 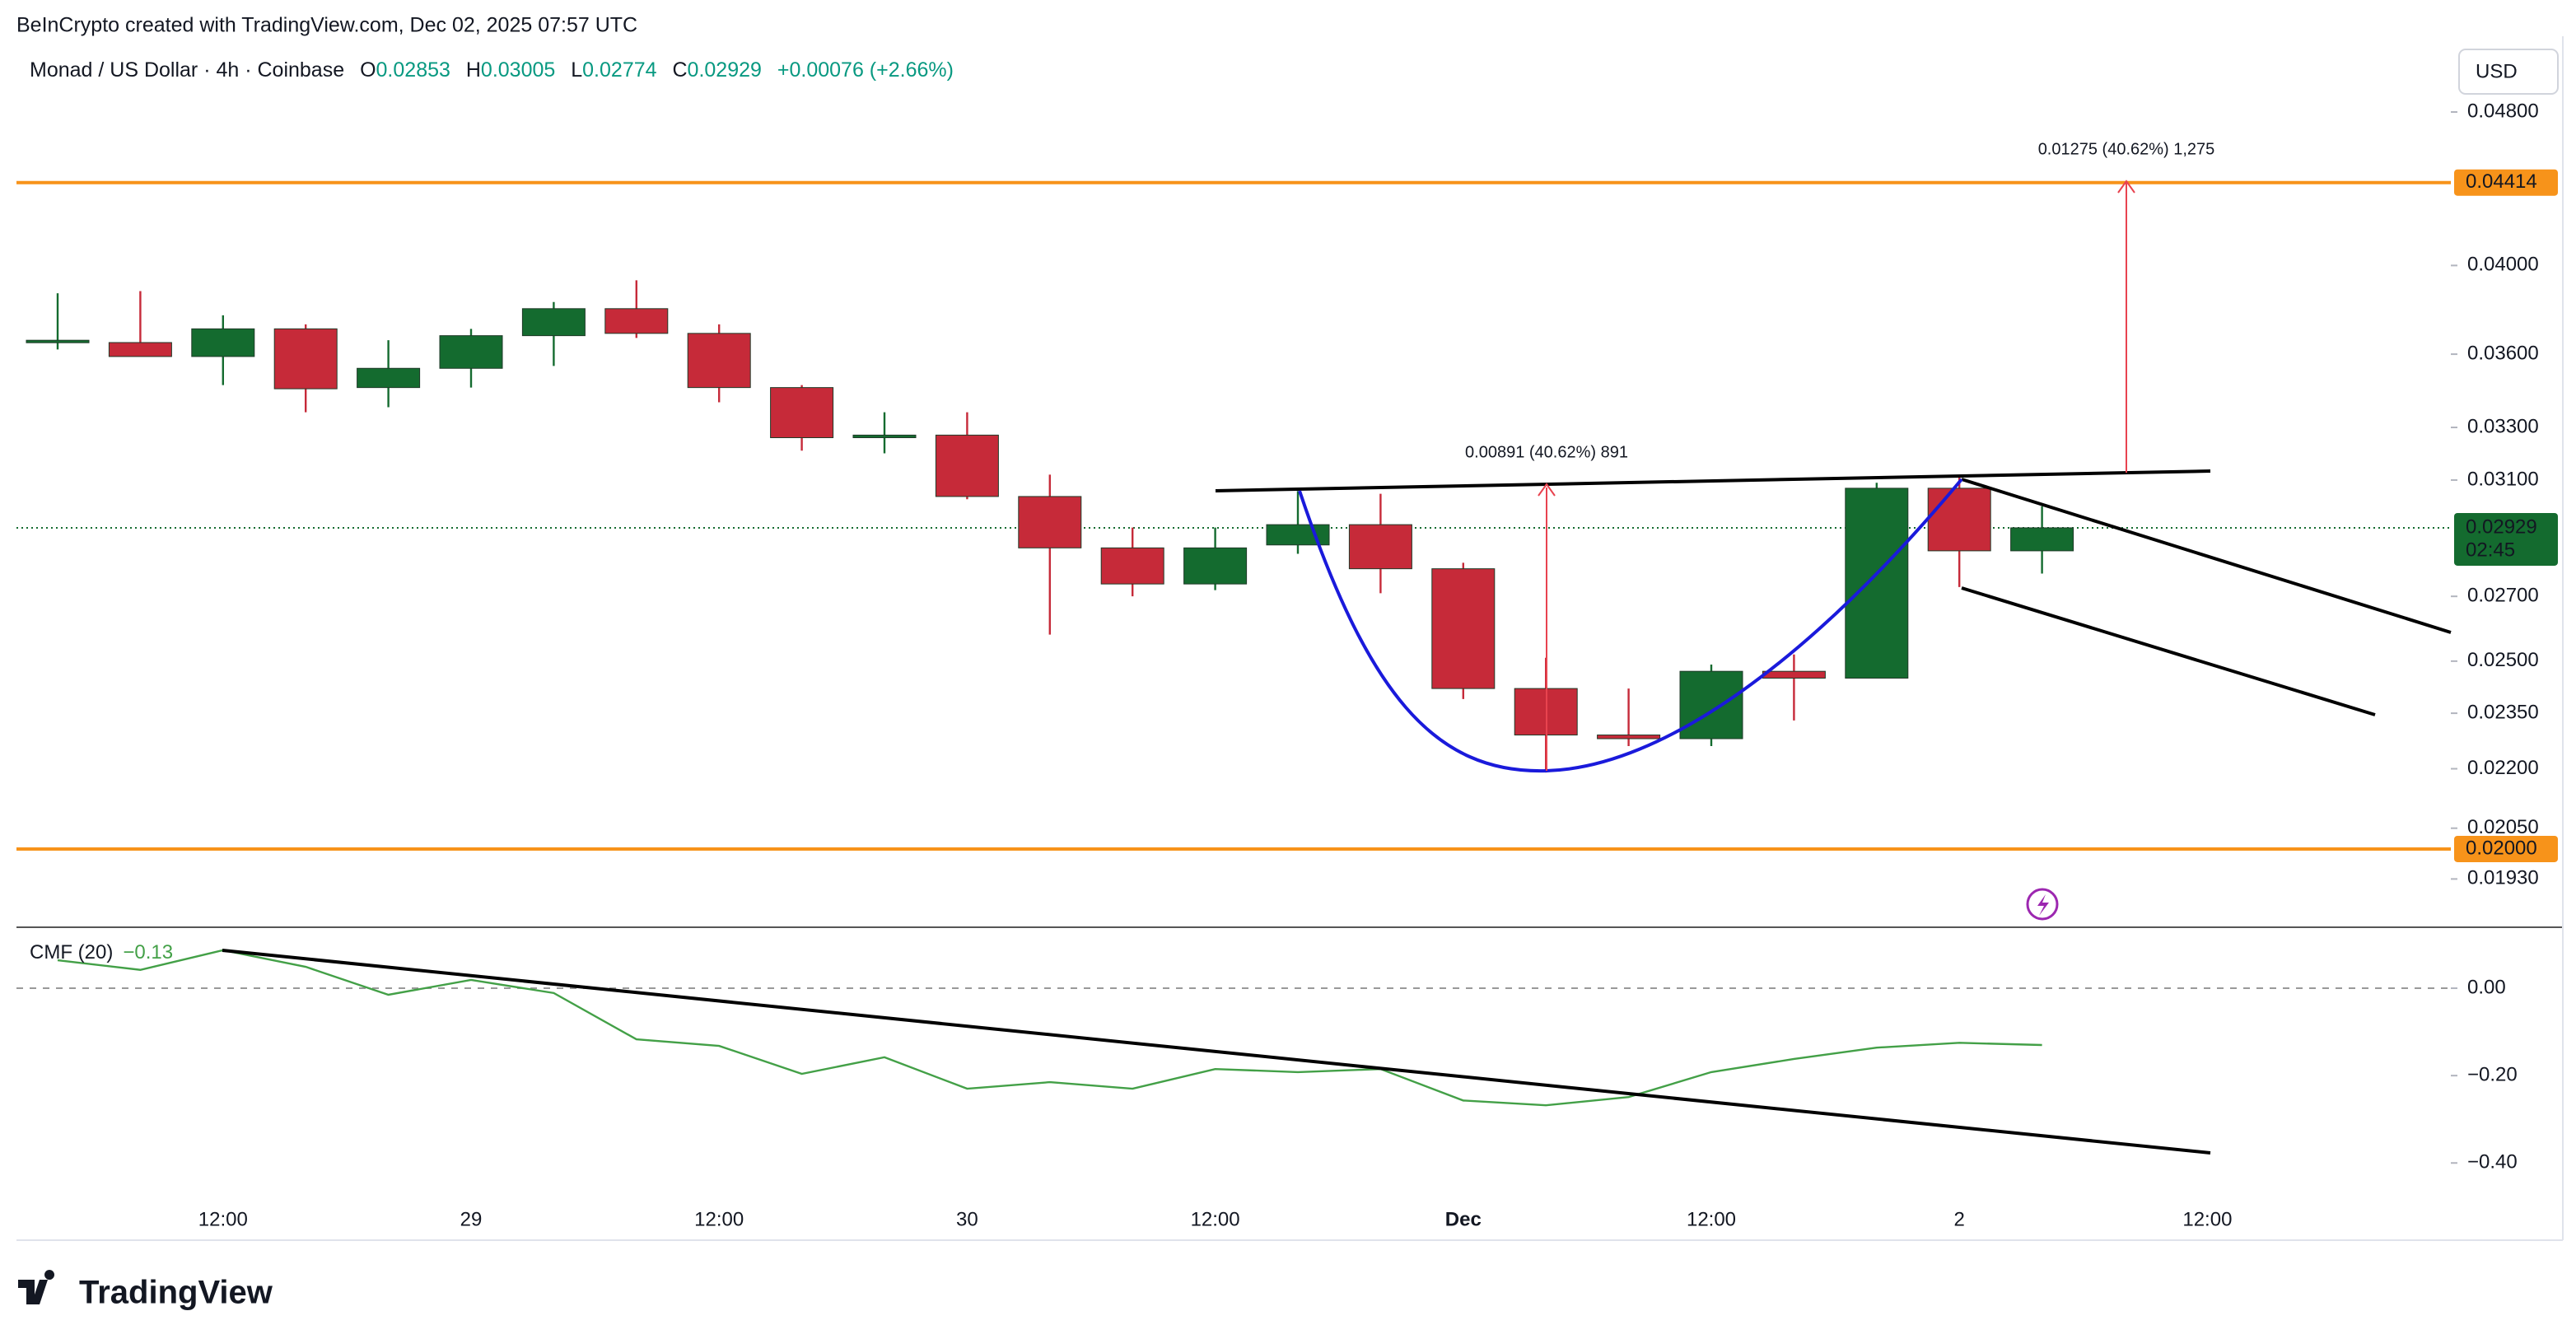 I want to click on legend-key: H, so click(x=473, y=70).